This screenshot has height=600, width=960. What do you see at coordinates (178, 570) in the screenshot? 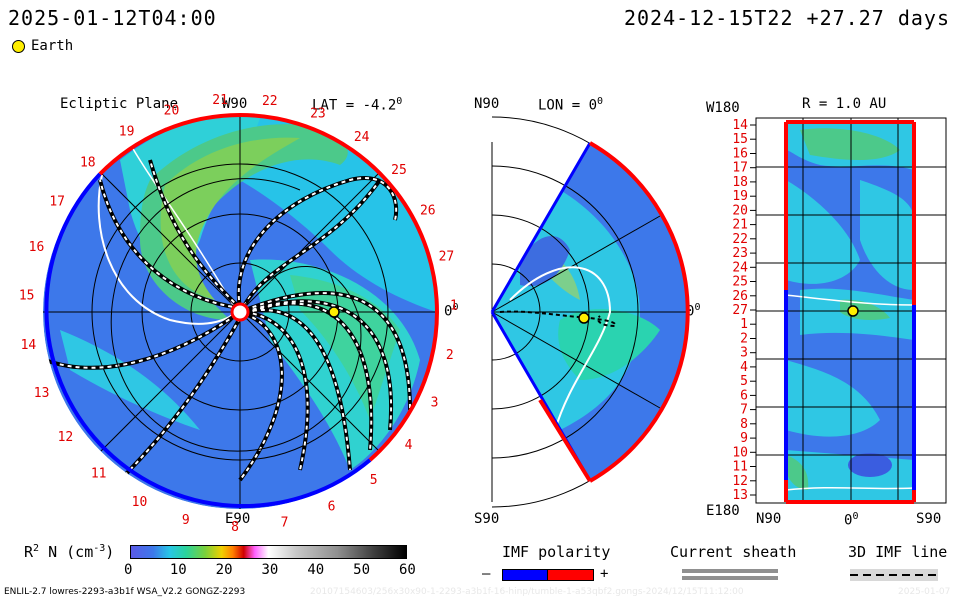
I see `colorbar-tick-label: 10` at bounding box center [178, 570].